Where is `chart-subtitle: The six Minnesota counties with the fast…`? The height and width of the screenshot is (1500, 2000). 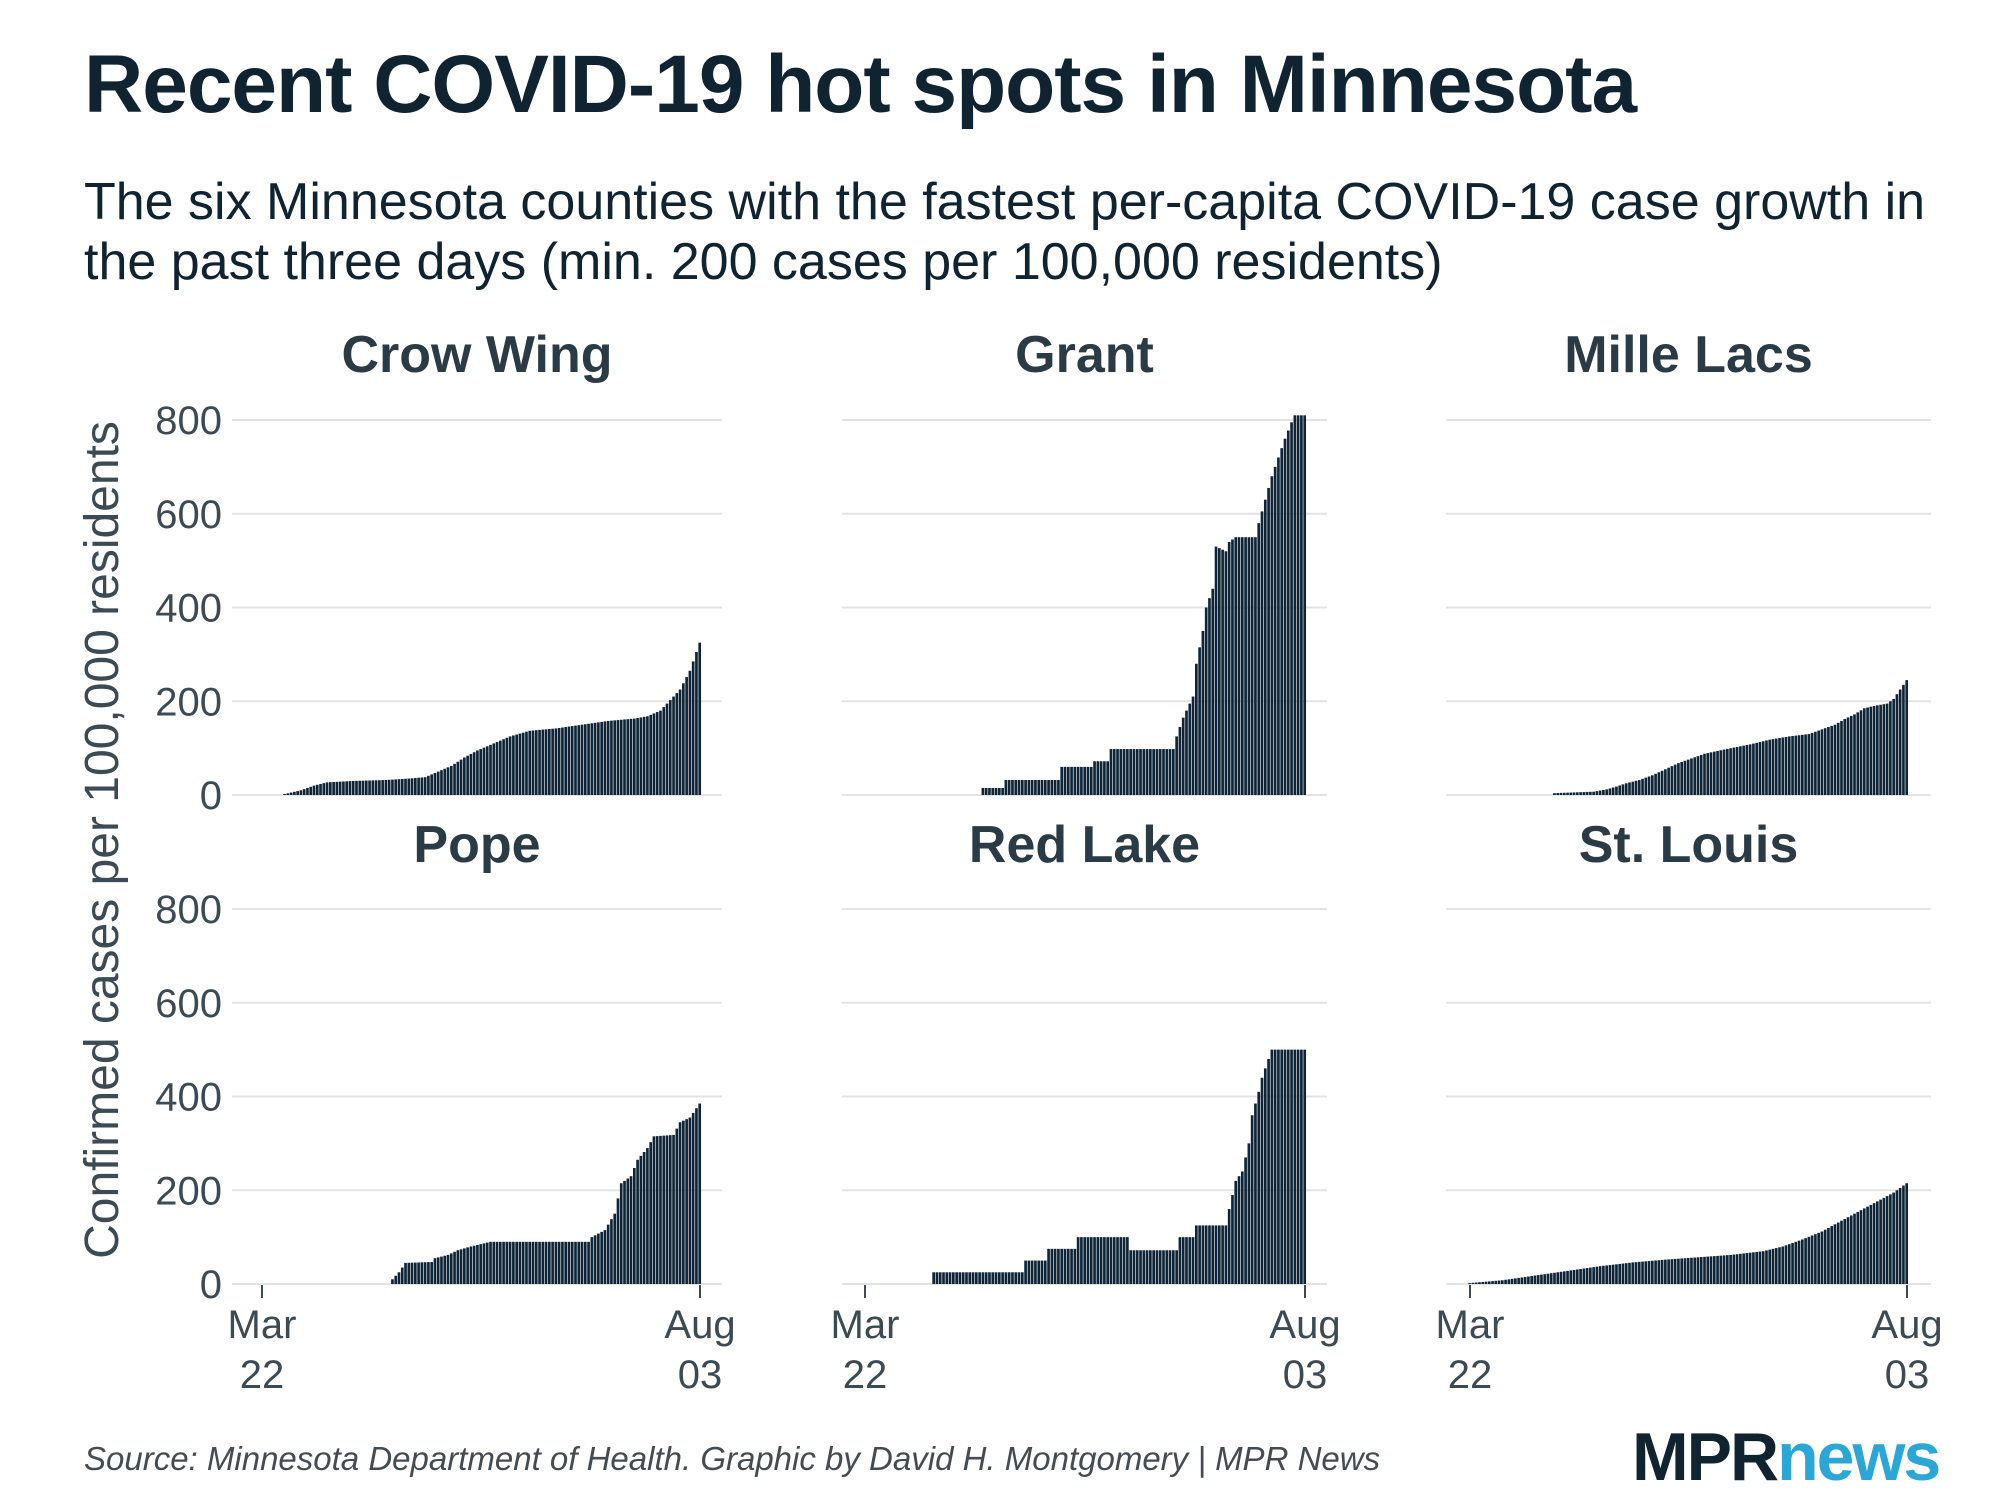 chart-subtitle: The six Minnesota counties with the fast… is located at coordinates (1005, 232).